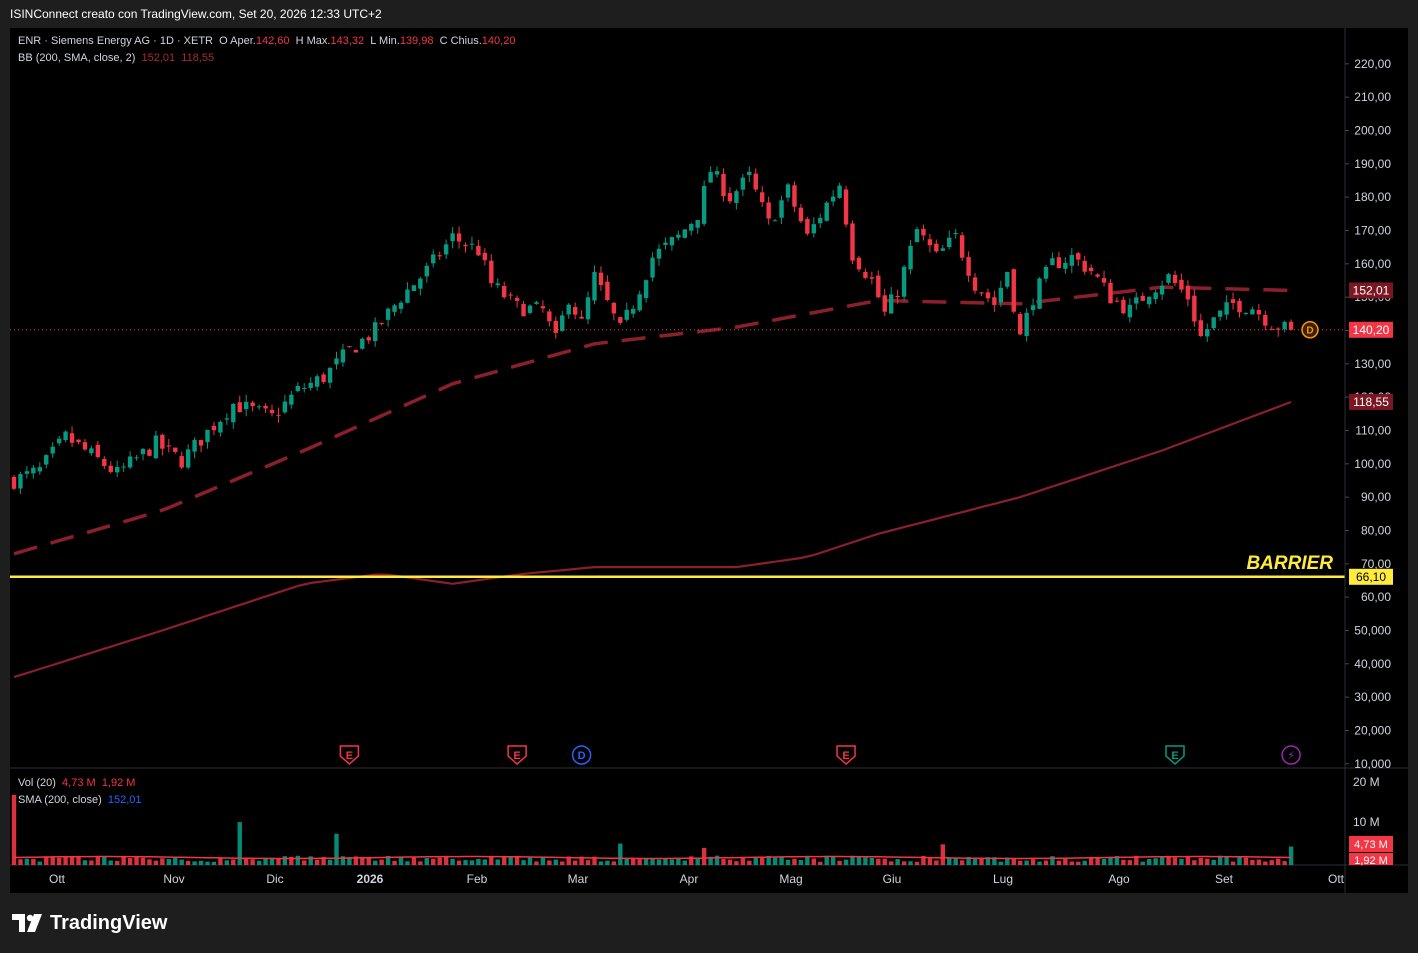 The image size is (1418, 953). What do you see at coordinates (116, 58) in the screenshot?
I see `bb-legend: BB (200, SMA, close, 2) 152,01 118,55` at bounding box center [116, 58].